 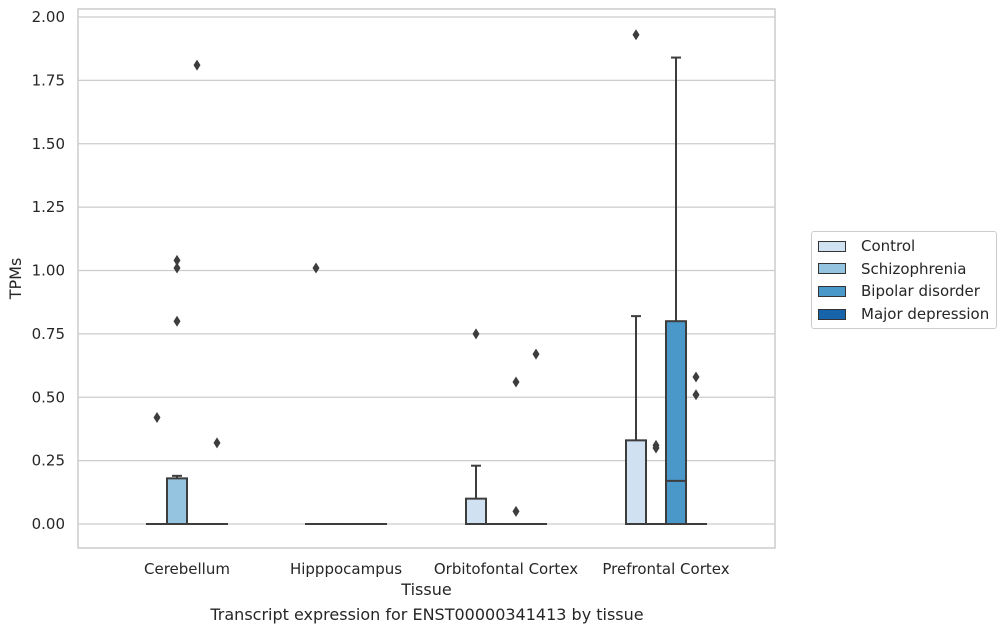 I want to click on x-tick-label: Hipppocampus, so click(x=346, y=569).